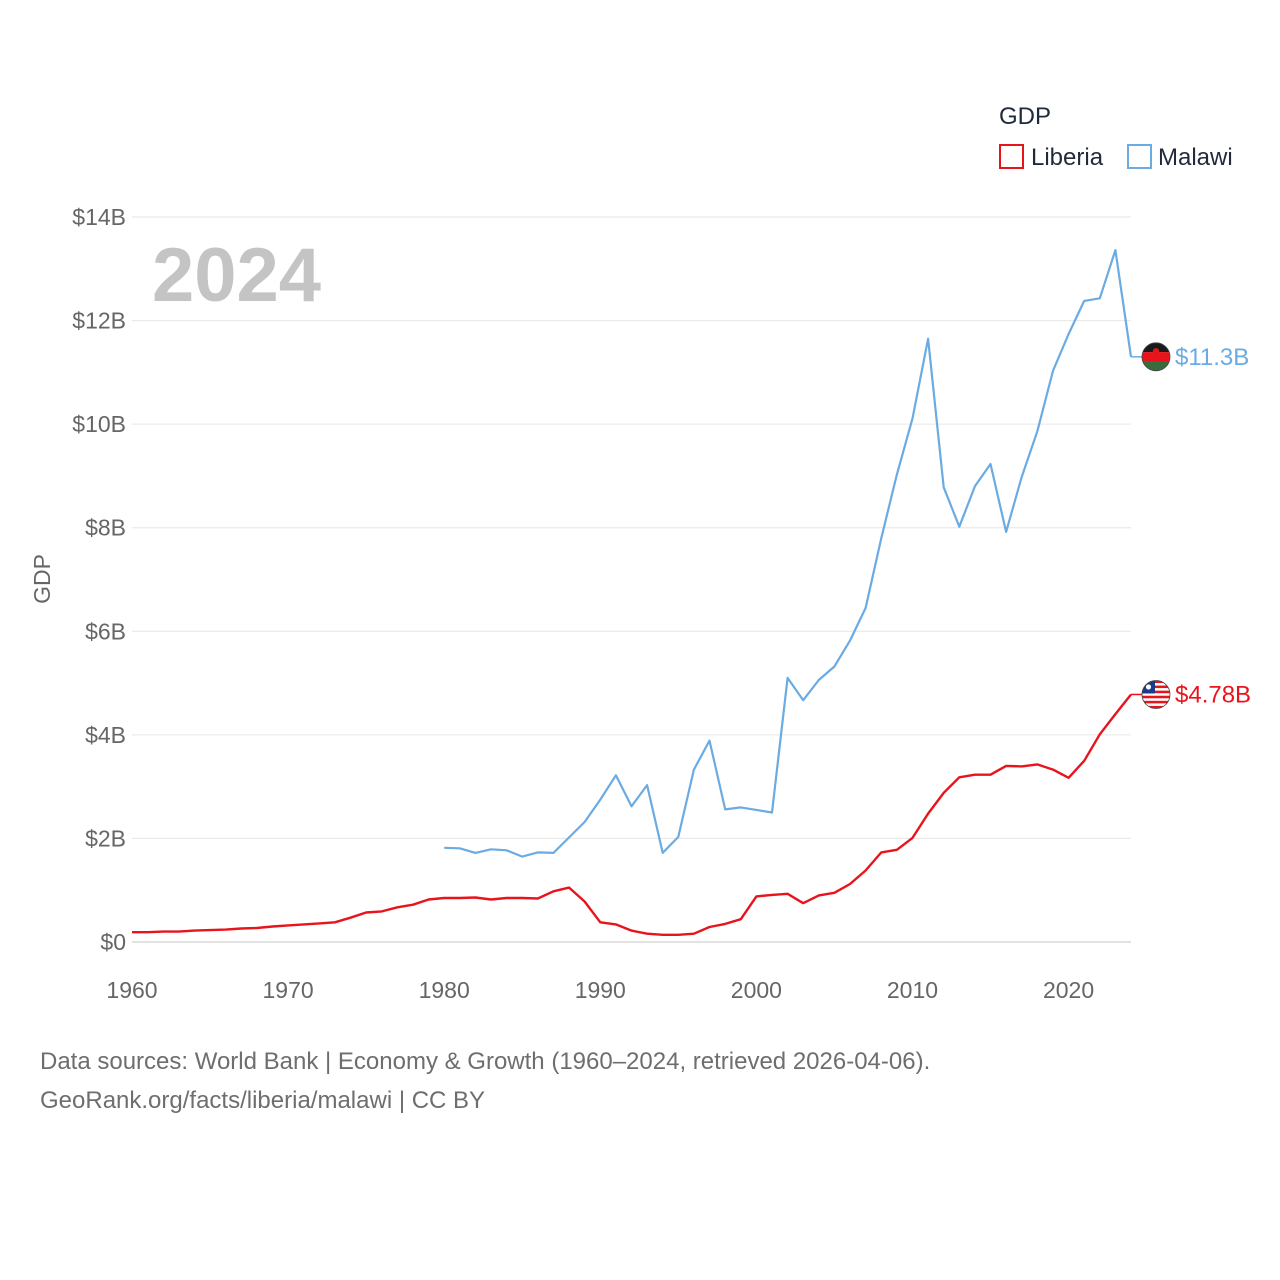 The image size is (1280, 1280). What do you see at coordinates (1116, 137) in the screenshot?
I see `legend: GDP Liberia Malawi` at bounding box center [1116, 137].